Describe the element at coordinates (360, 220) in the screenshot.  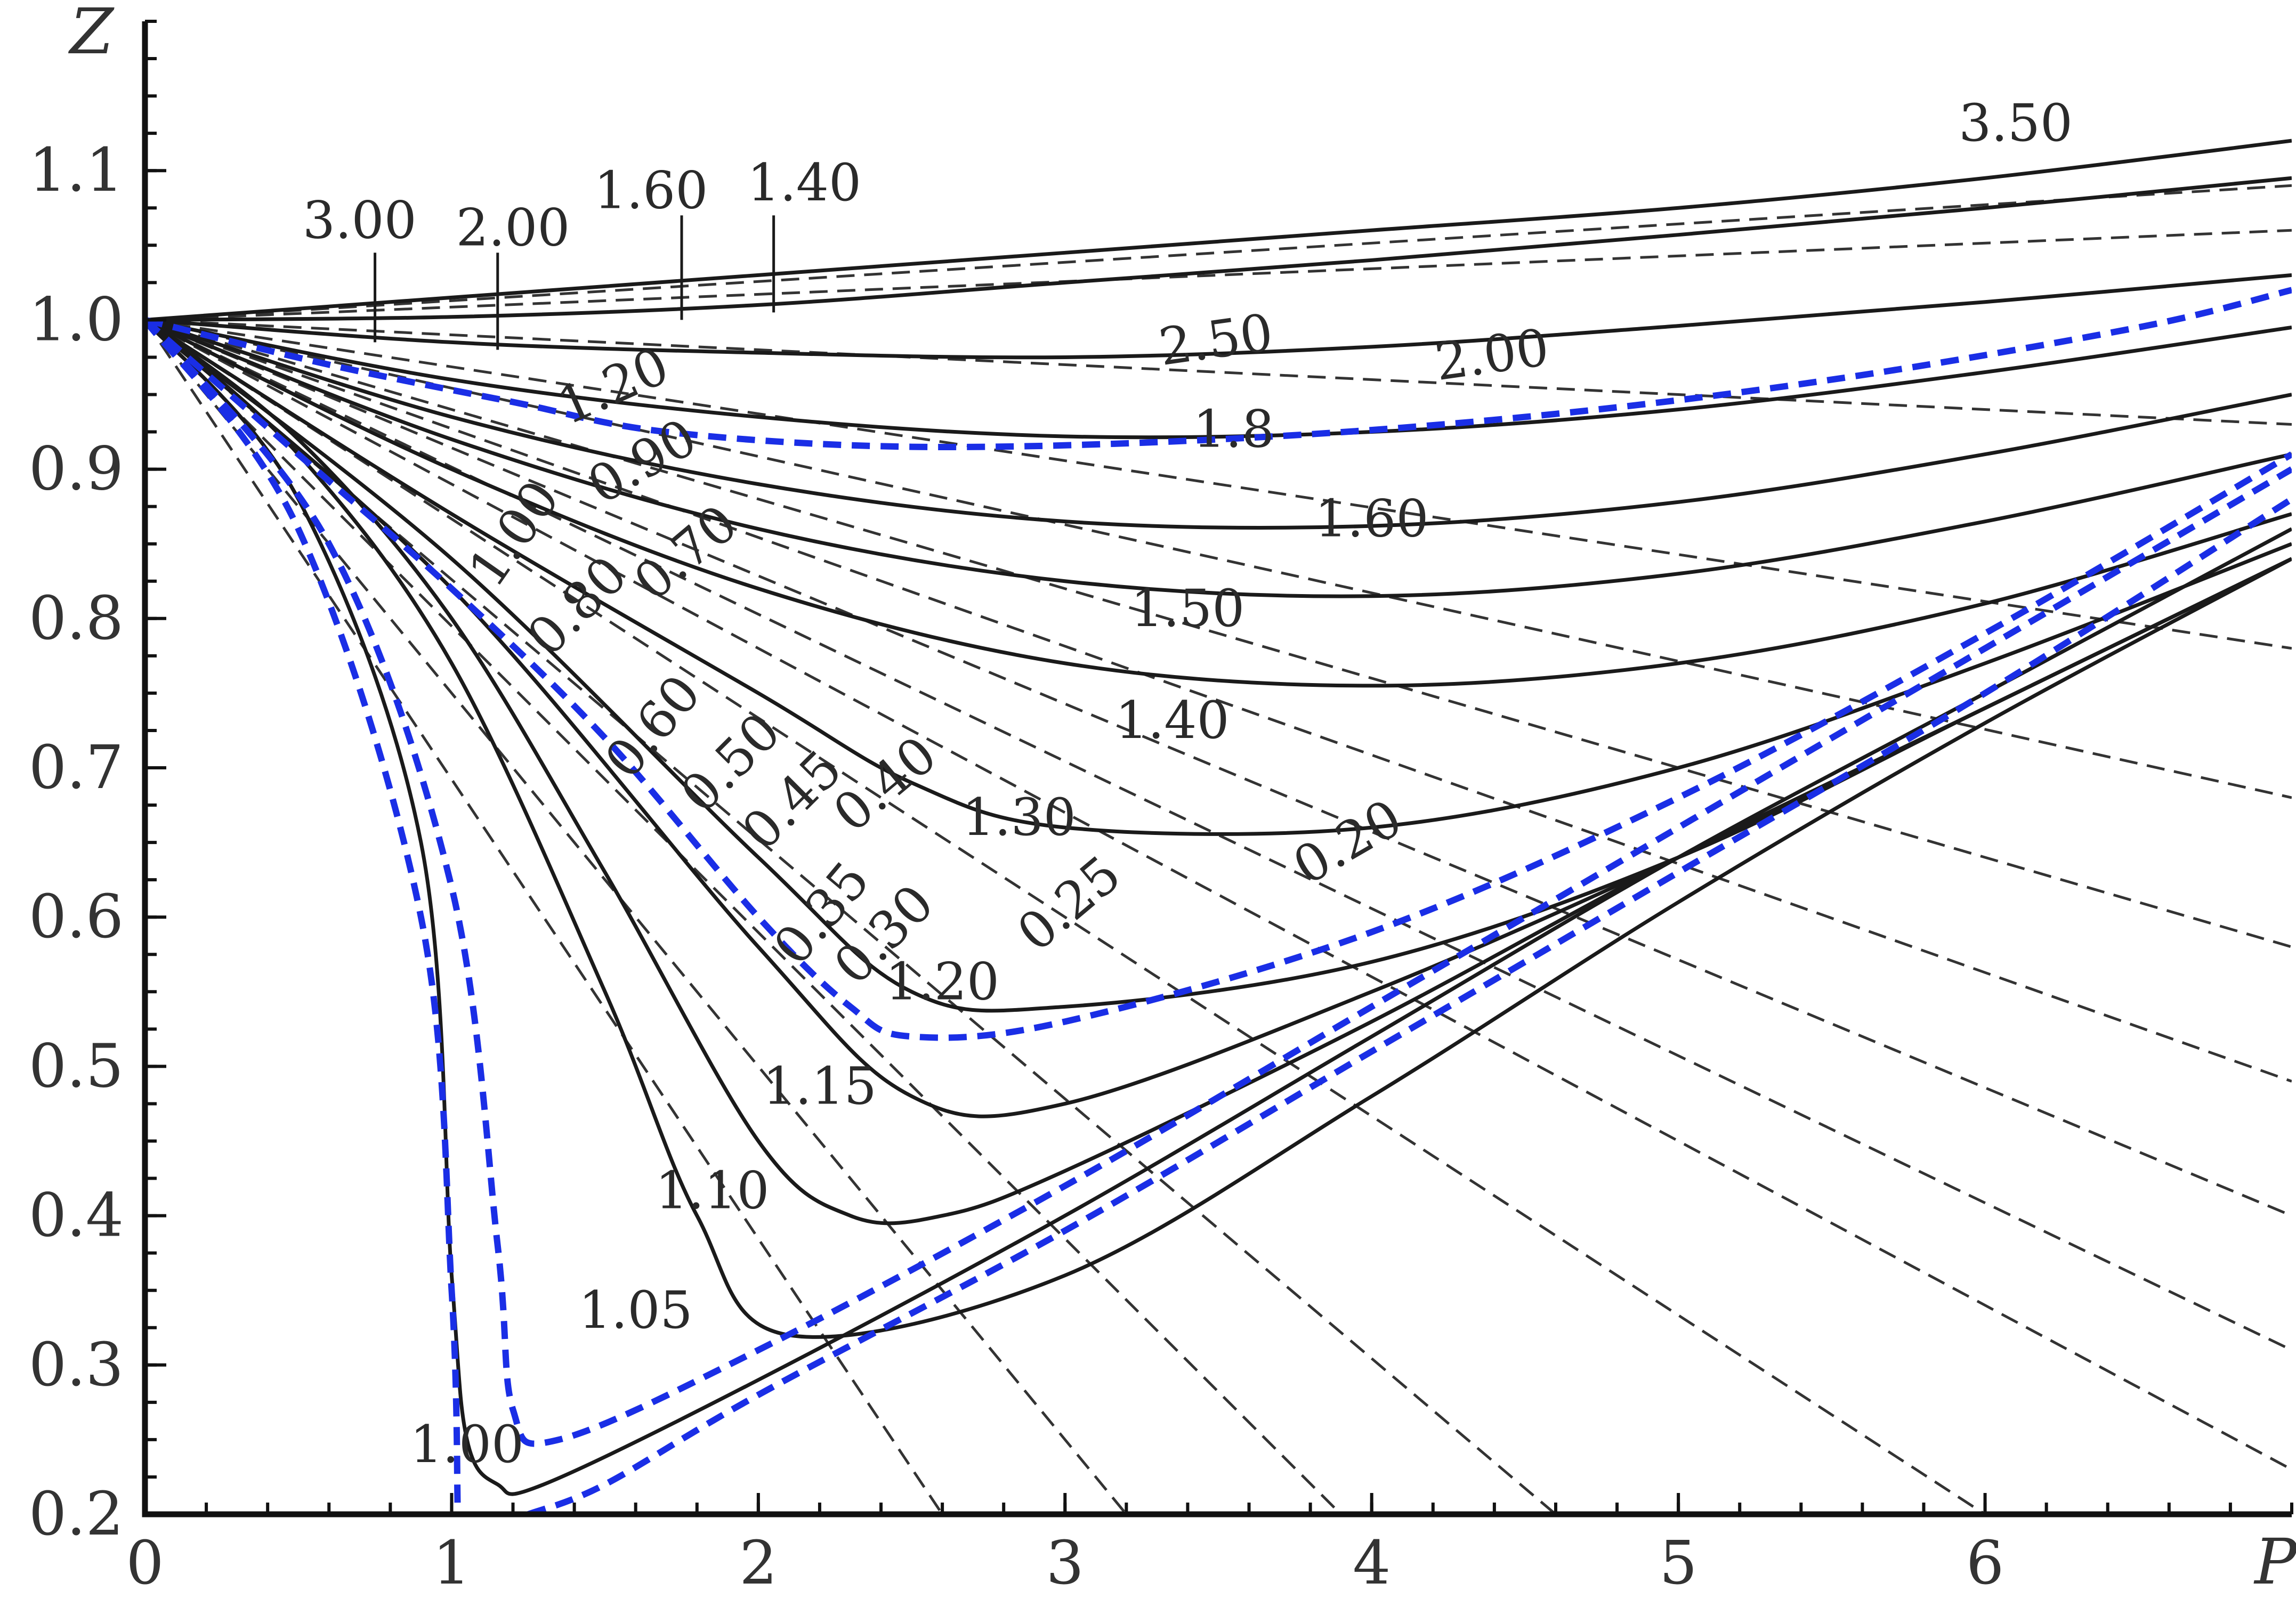
I see `curve-label: 3.00` at that location.